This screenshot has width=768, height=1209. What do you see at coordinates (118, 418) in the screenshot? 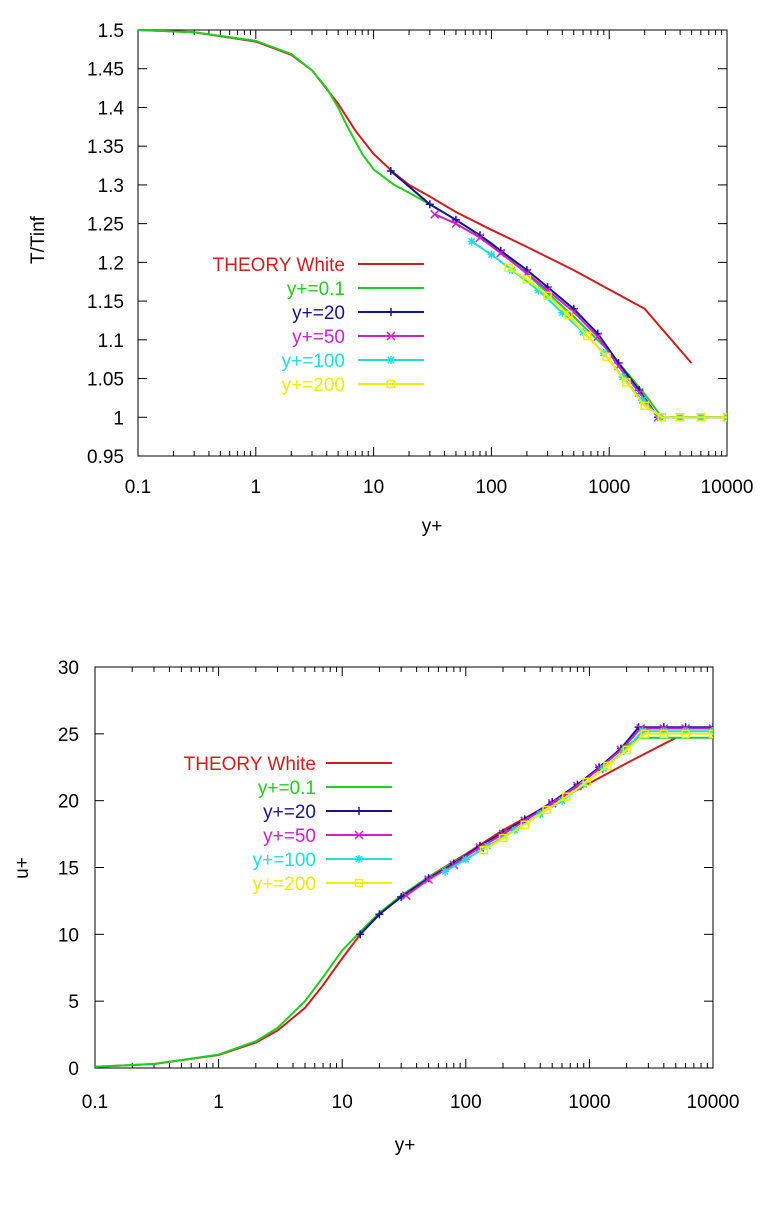
I see `y-tick-label: 1` at bounding box center [118, 418].